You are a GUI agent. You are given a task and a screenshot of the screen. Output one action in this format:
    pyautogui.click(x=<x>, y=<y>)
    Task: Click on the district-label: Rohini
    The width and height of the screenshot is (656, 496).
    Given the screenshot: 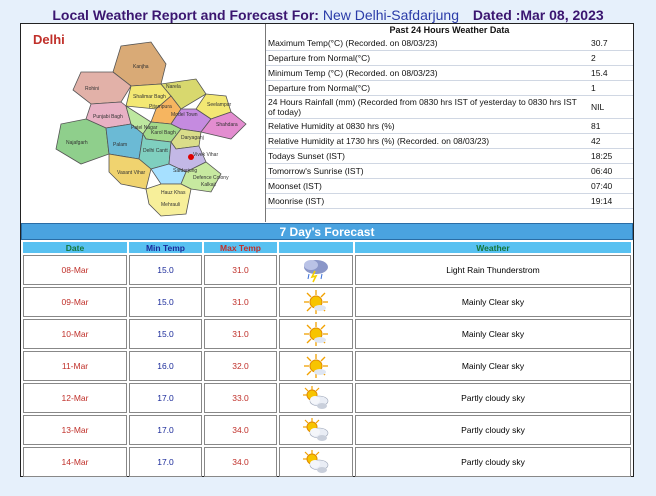 What is the action you would take?
    pyautogui.click(x=92, y=89)
    